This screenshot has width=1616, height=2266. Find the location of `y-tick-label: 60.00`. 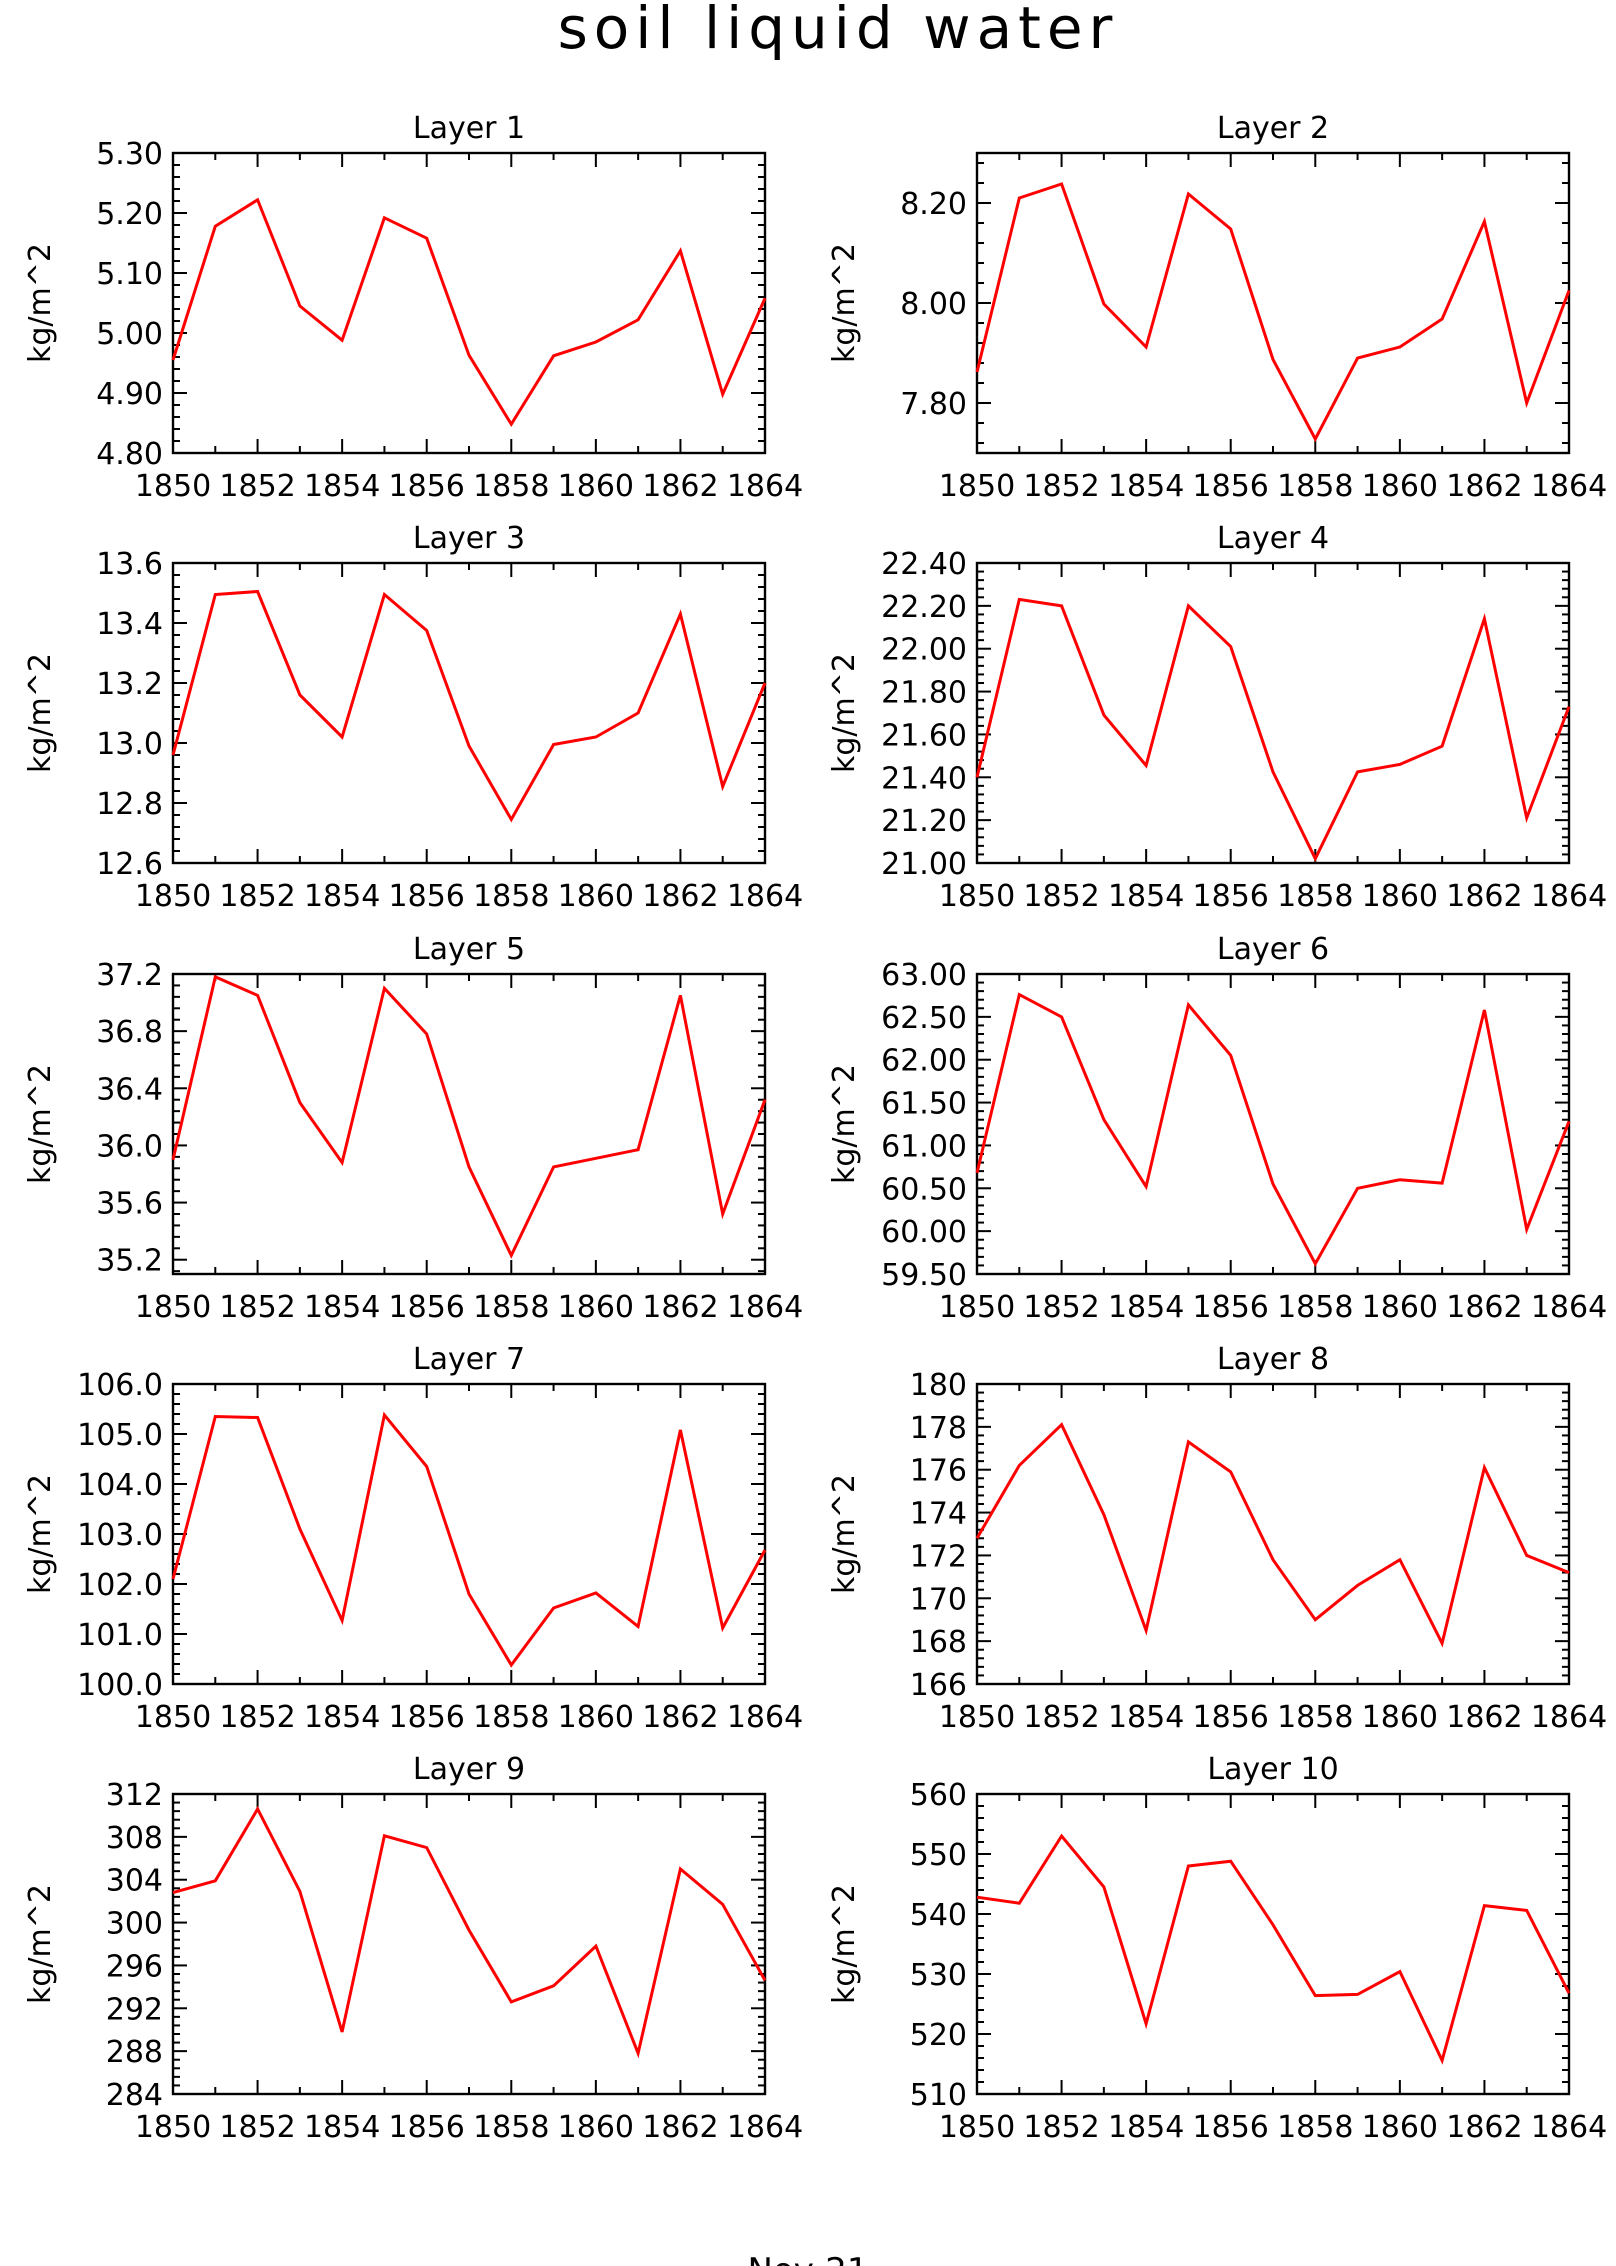

y-tick-label: 60.00 is located at coordinates (924, 1232).